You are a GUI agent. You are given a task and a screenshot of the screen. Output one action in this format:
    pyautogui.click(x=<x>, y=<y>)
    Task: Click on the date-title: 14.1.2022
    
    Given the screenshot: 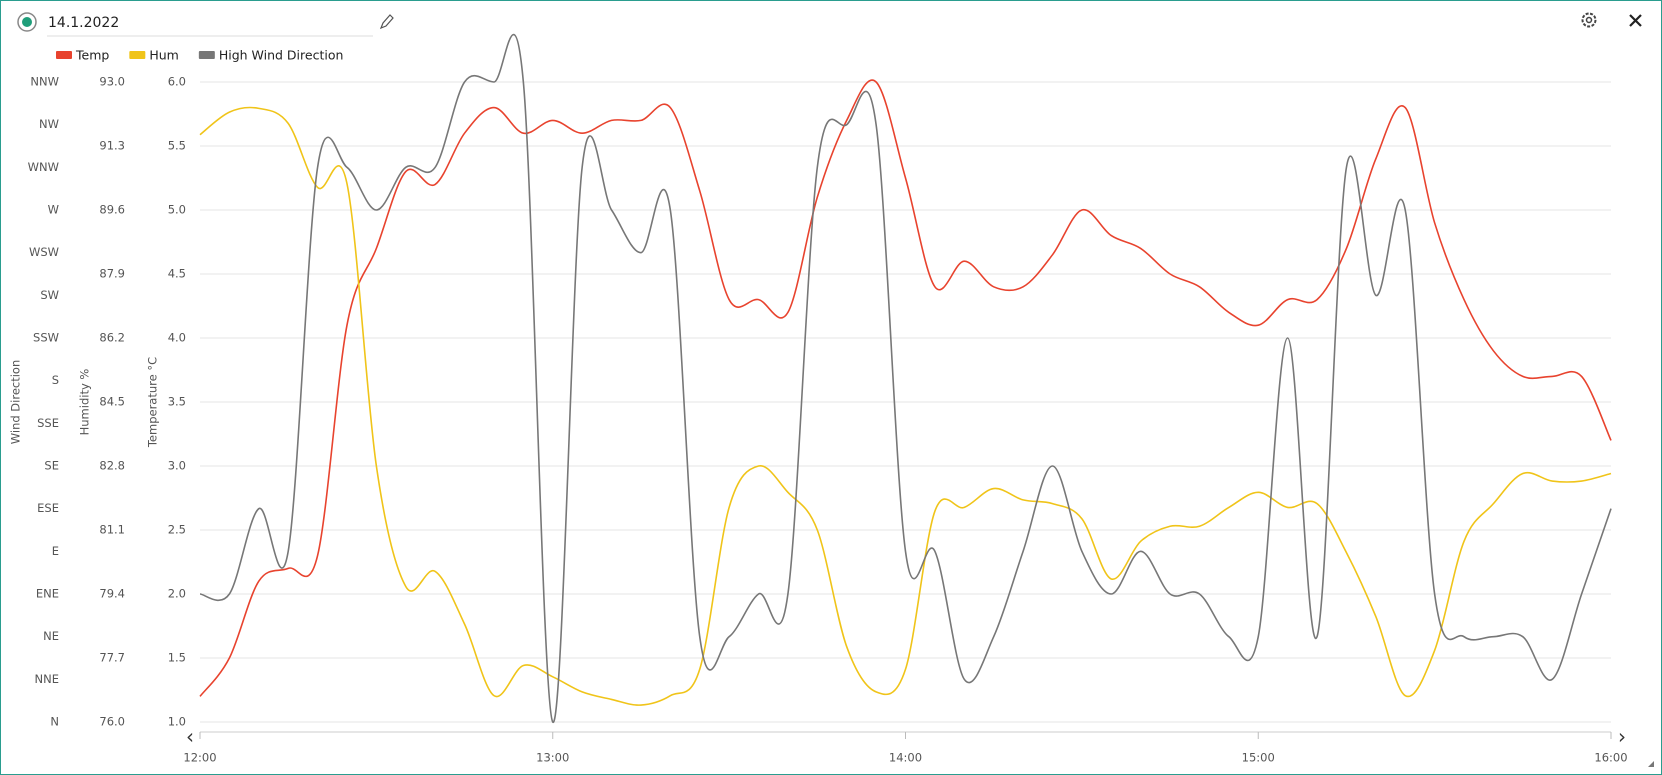 What is the action you would take?
    pyautogui.click(x=83, y=23)
    